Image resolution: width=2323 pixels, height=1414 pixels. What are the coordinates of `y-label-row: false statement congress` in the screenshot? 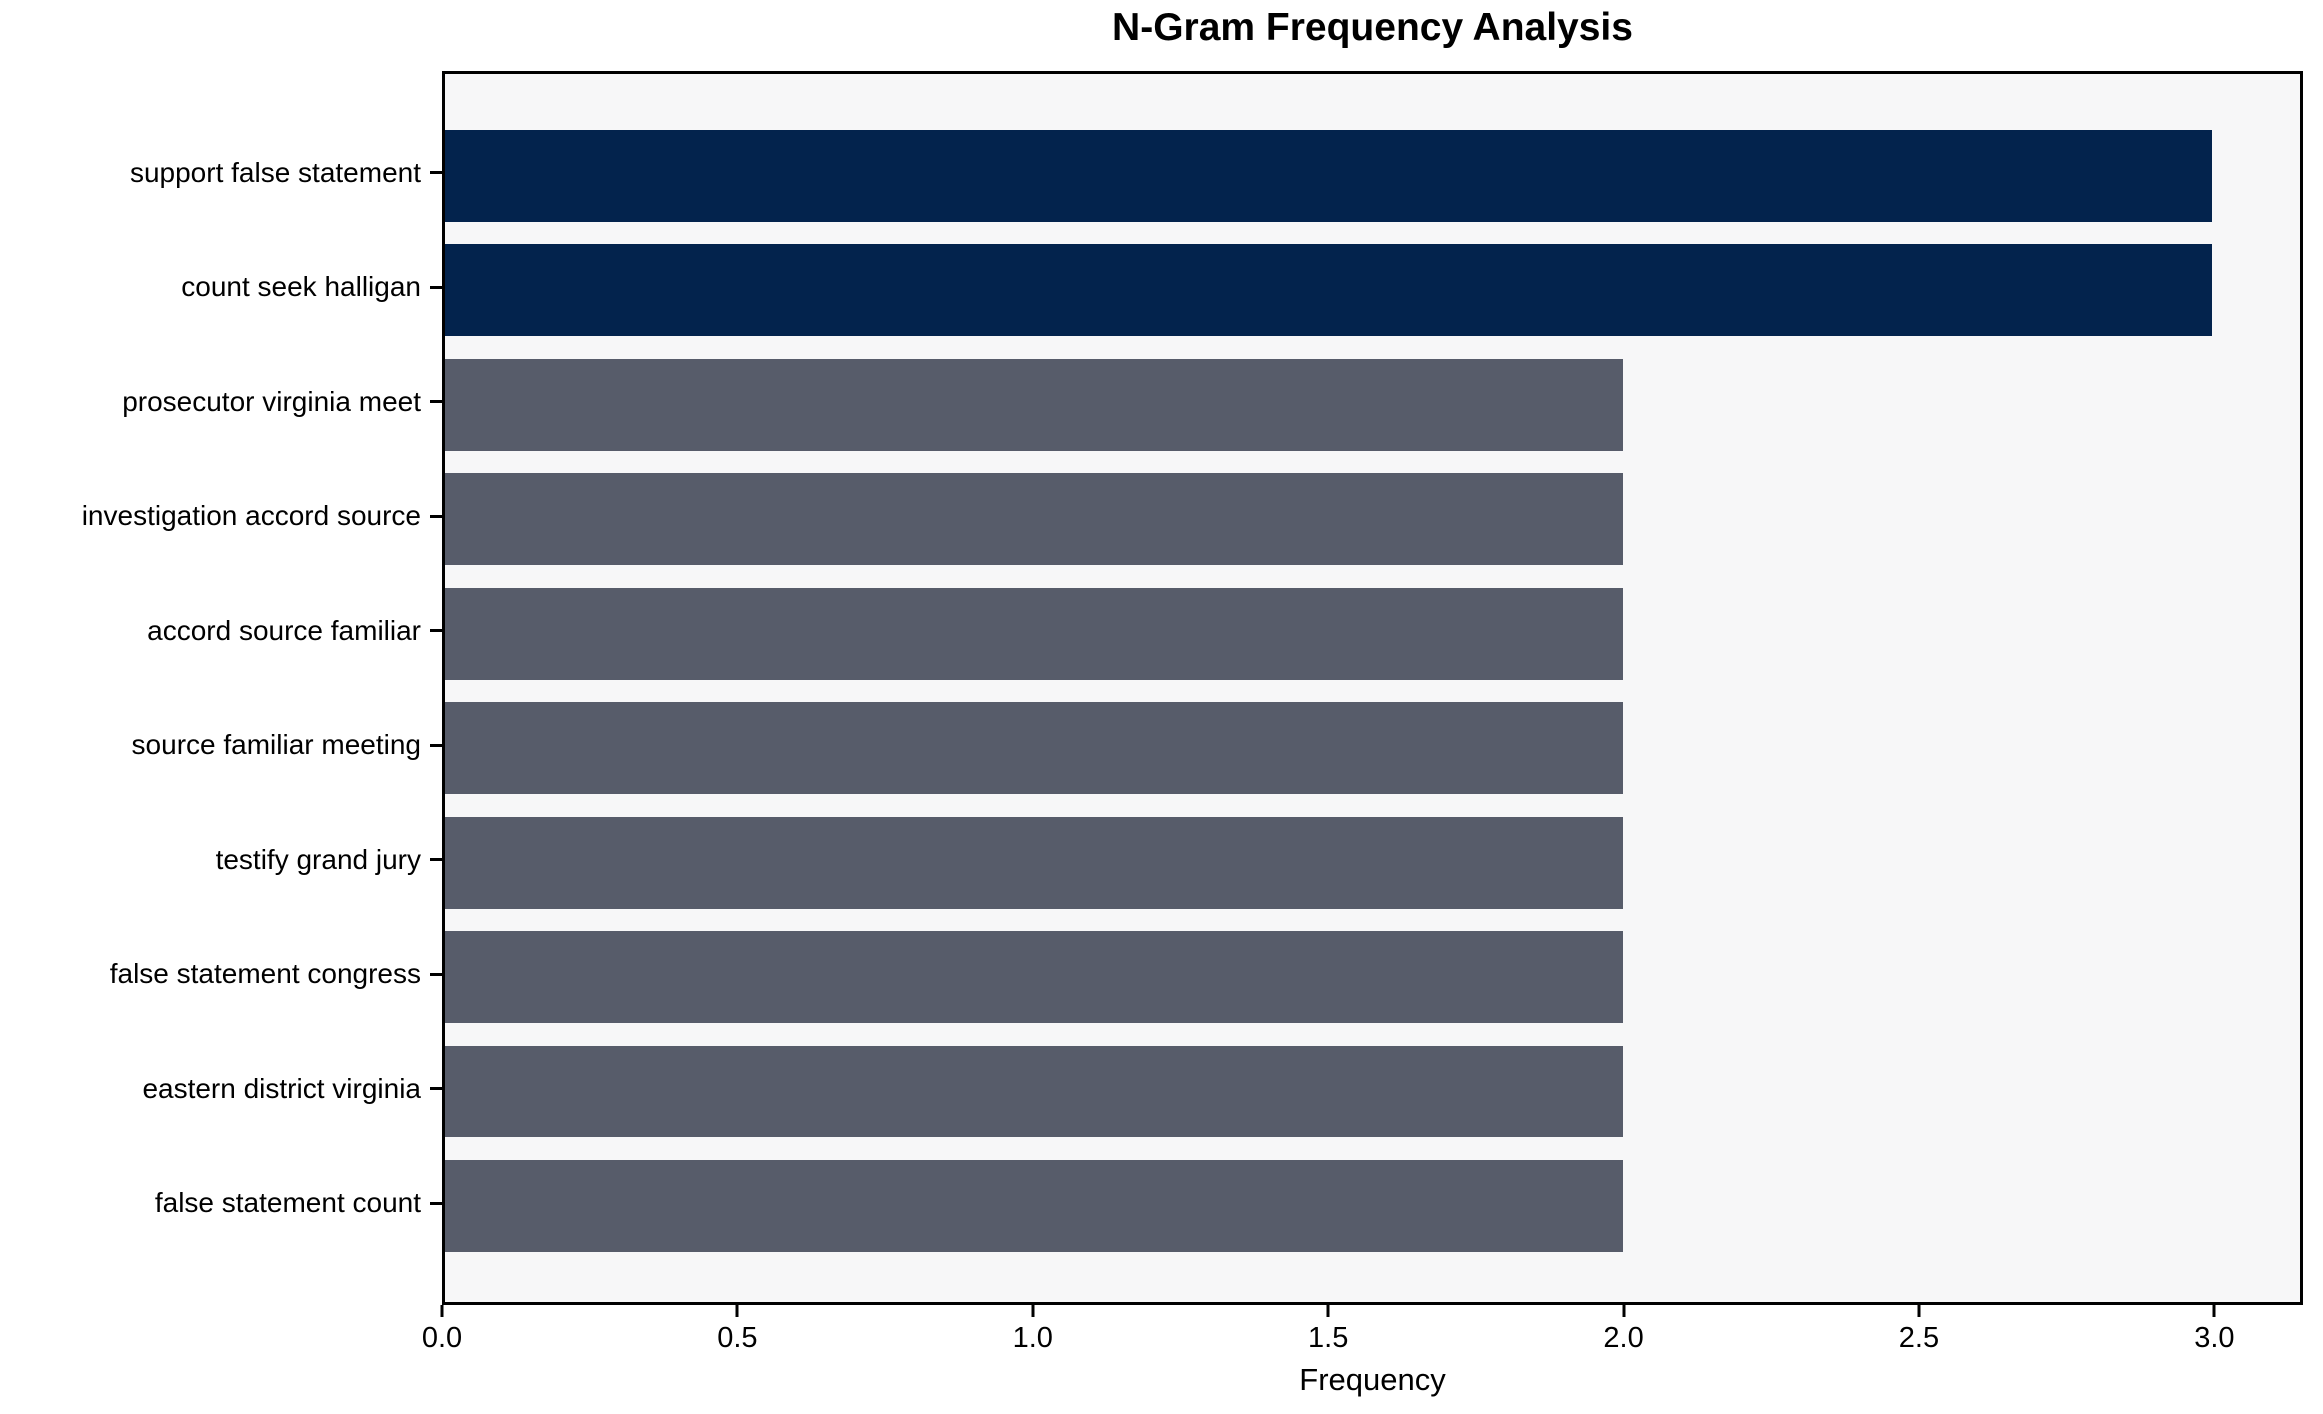 It's located at (221, 974).